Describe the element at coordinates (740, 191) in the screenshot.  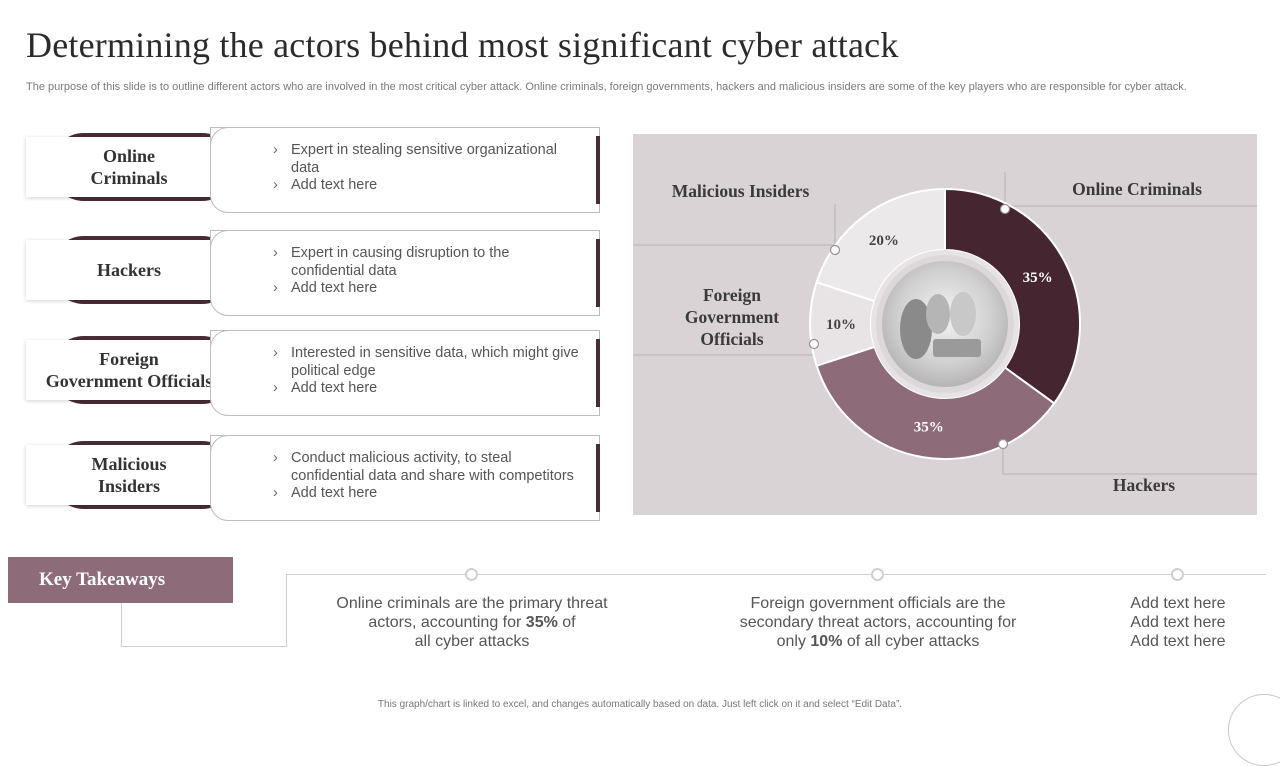
I see `category-label-malicious-insiders: Malicious Insiders` at that location.